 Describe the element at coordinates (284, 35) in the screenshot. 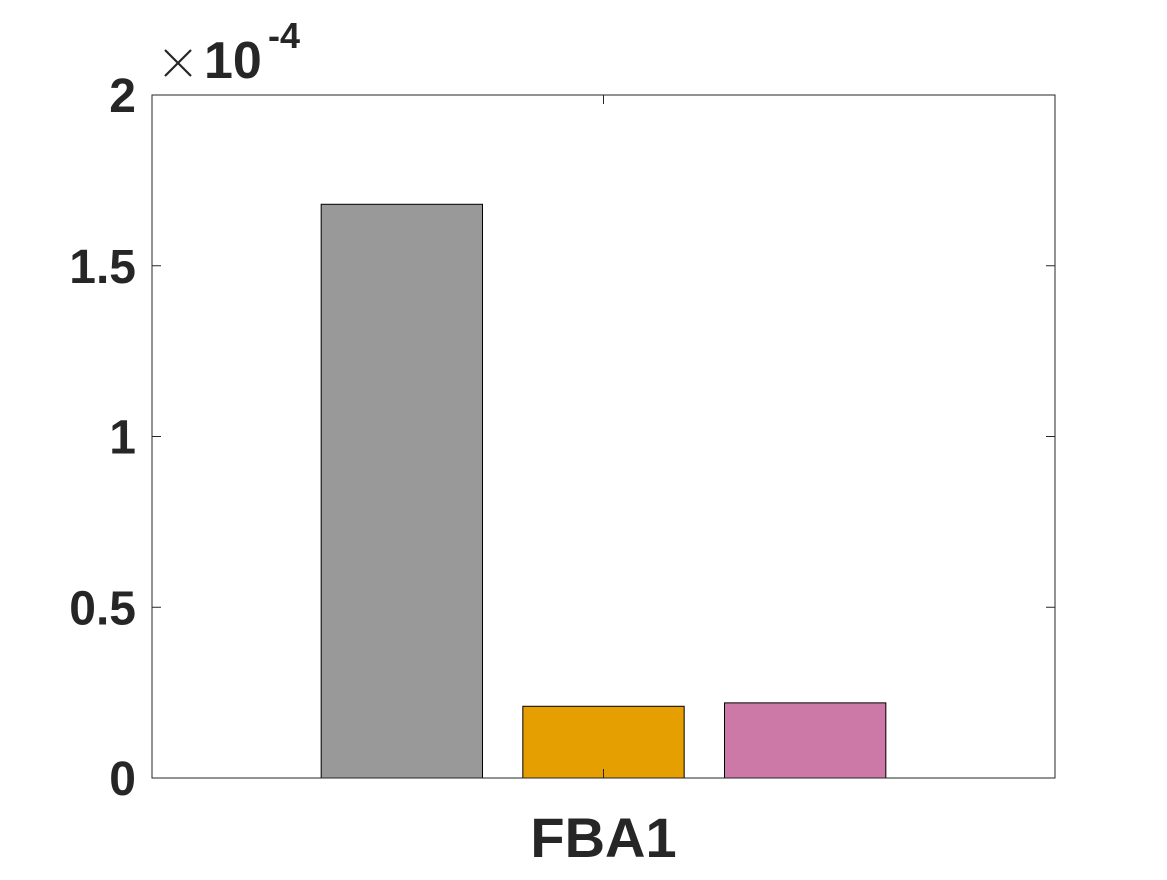

I see `exponent-power: -4` at that location.